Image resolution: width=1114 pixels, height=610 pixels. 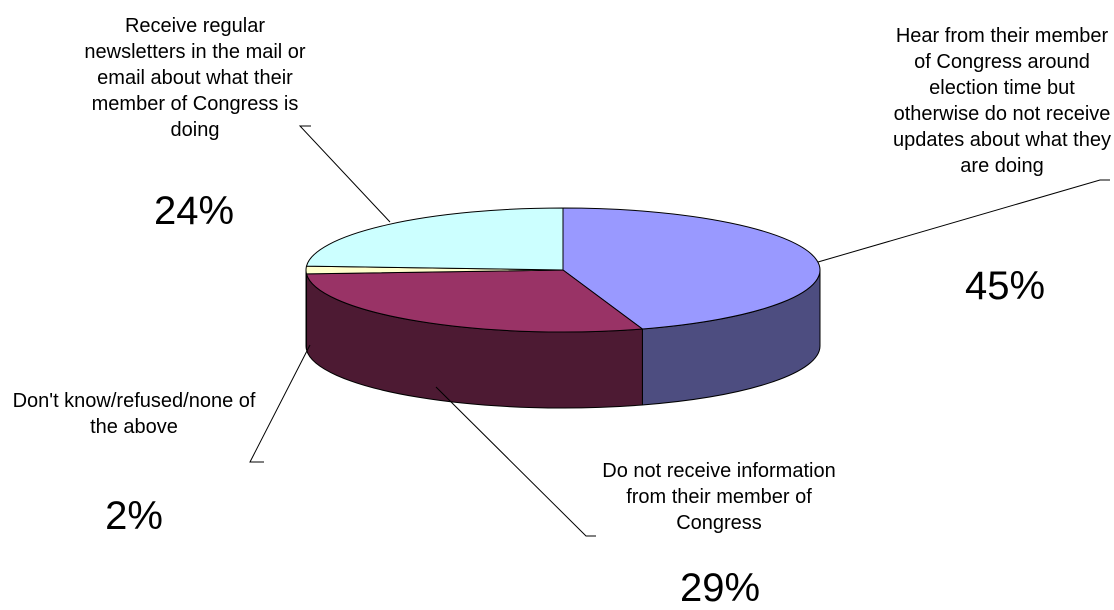 What do you see at coordinates (474, 301) in the screenshot?
I see `pie-slice-no-information` at bounding box center [474, 301].